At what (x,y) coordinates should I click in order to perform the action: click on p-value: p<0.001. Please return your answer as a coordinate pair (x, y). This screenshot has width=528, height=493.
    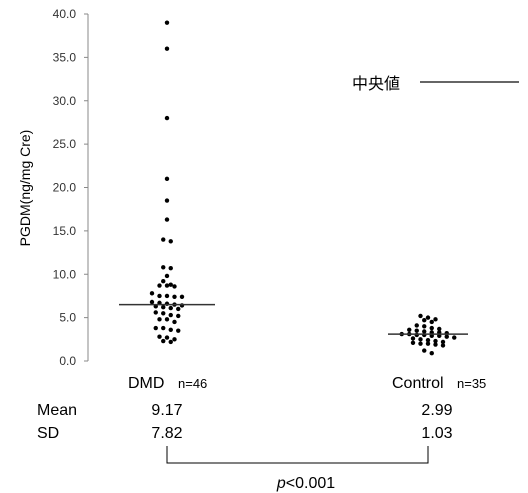
    Looking at the image, I should click on (305, 483).